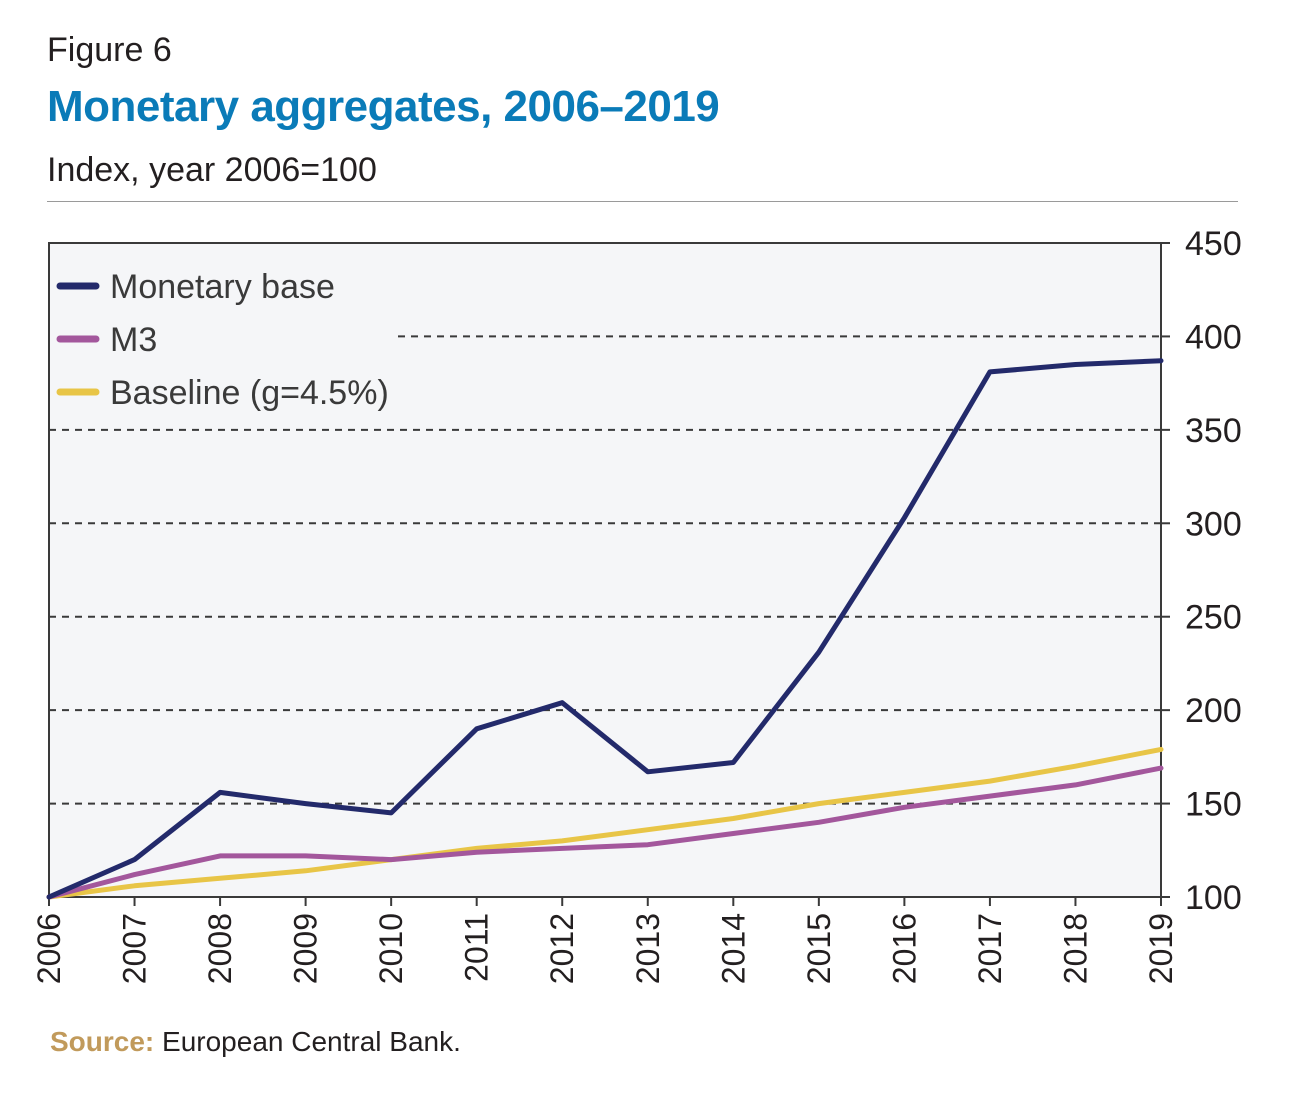 The width and height of the screenshot is (1292, 1118). What do you see at coordinates (1161, 948) in the screenshot?
I see `x-tick-label-2019: 2019` at bounding box center [1161, 948].